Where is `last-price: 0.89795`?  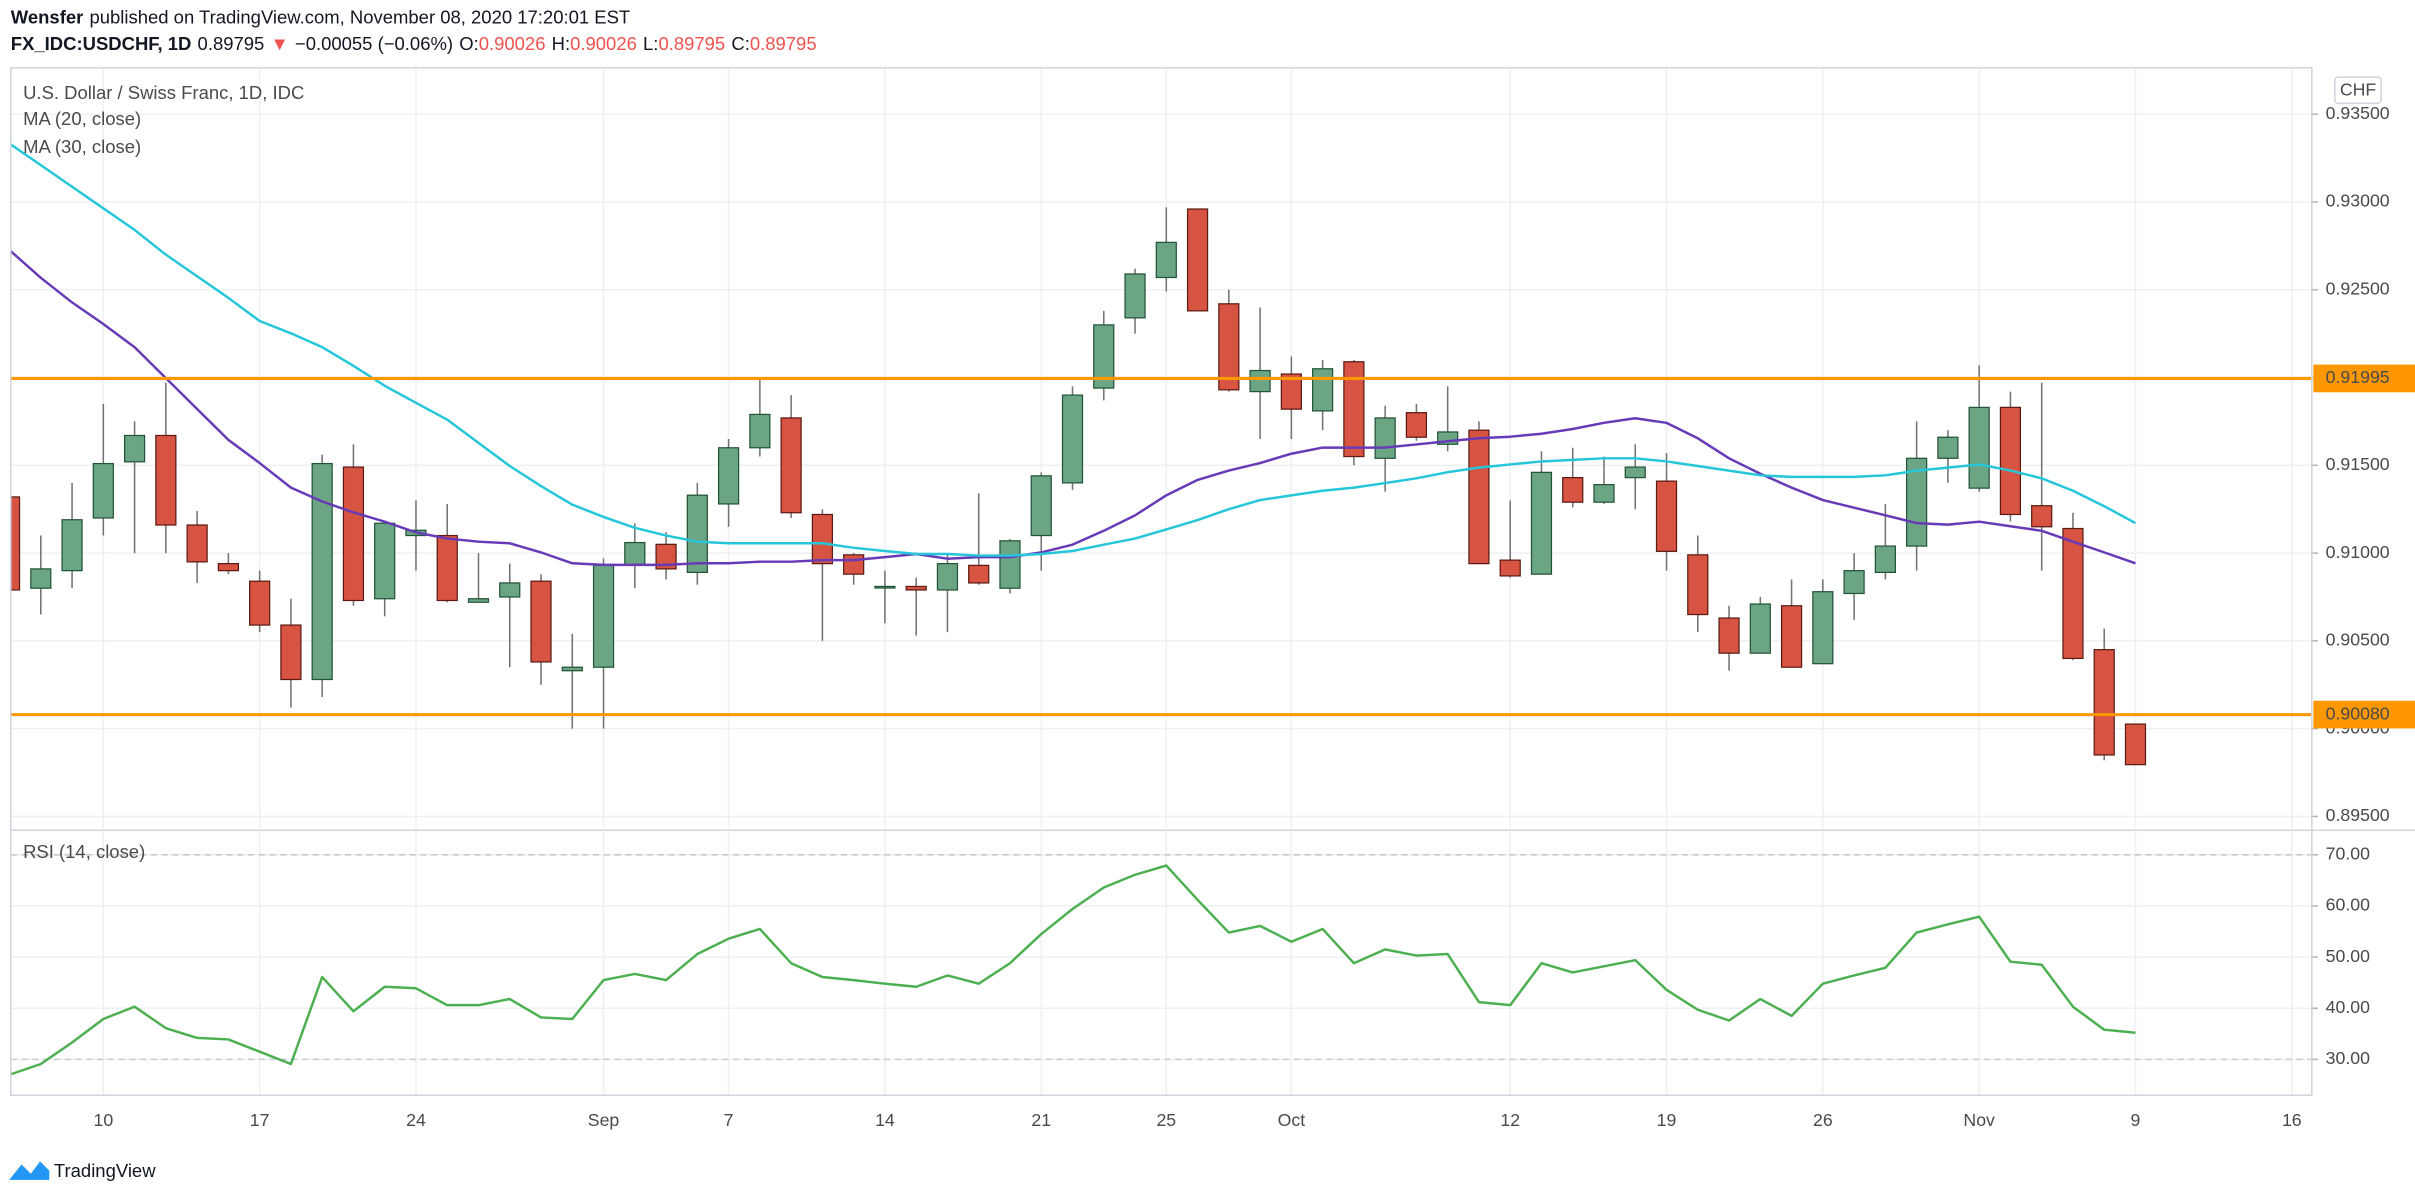
last-price: 0.89795 is located at coordinates (231, 43).